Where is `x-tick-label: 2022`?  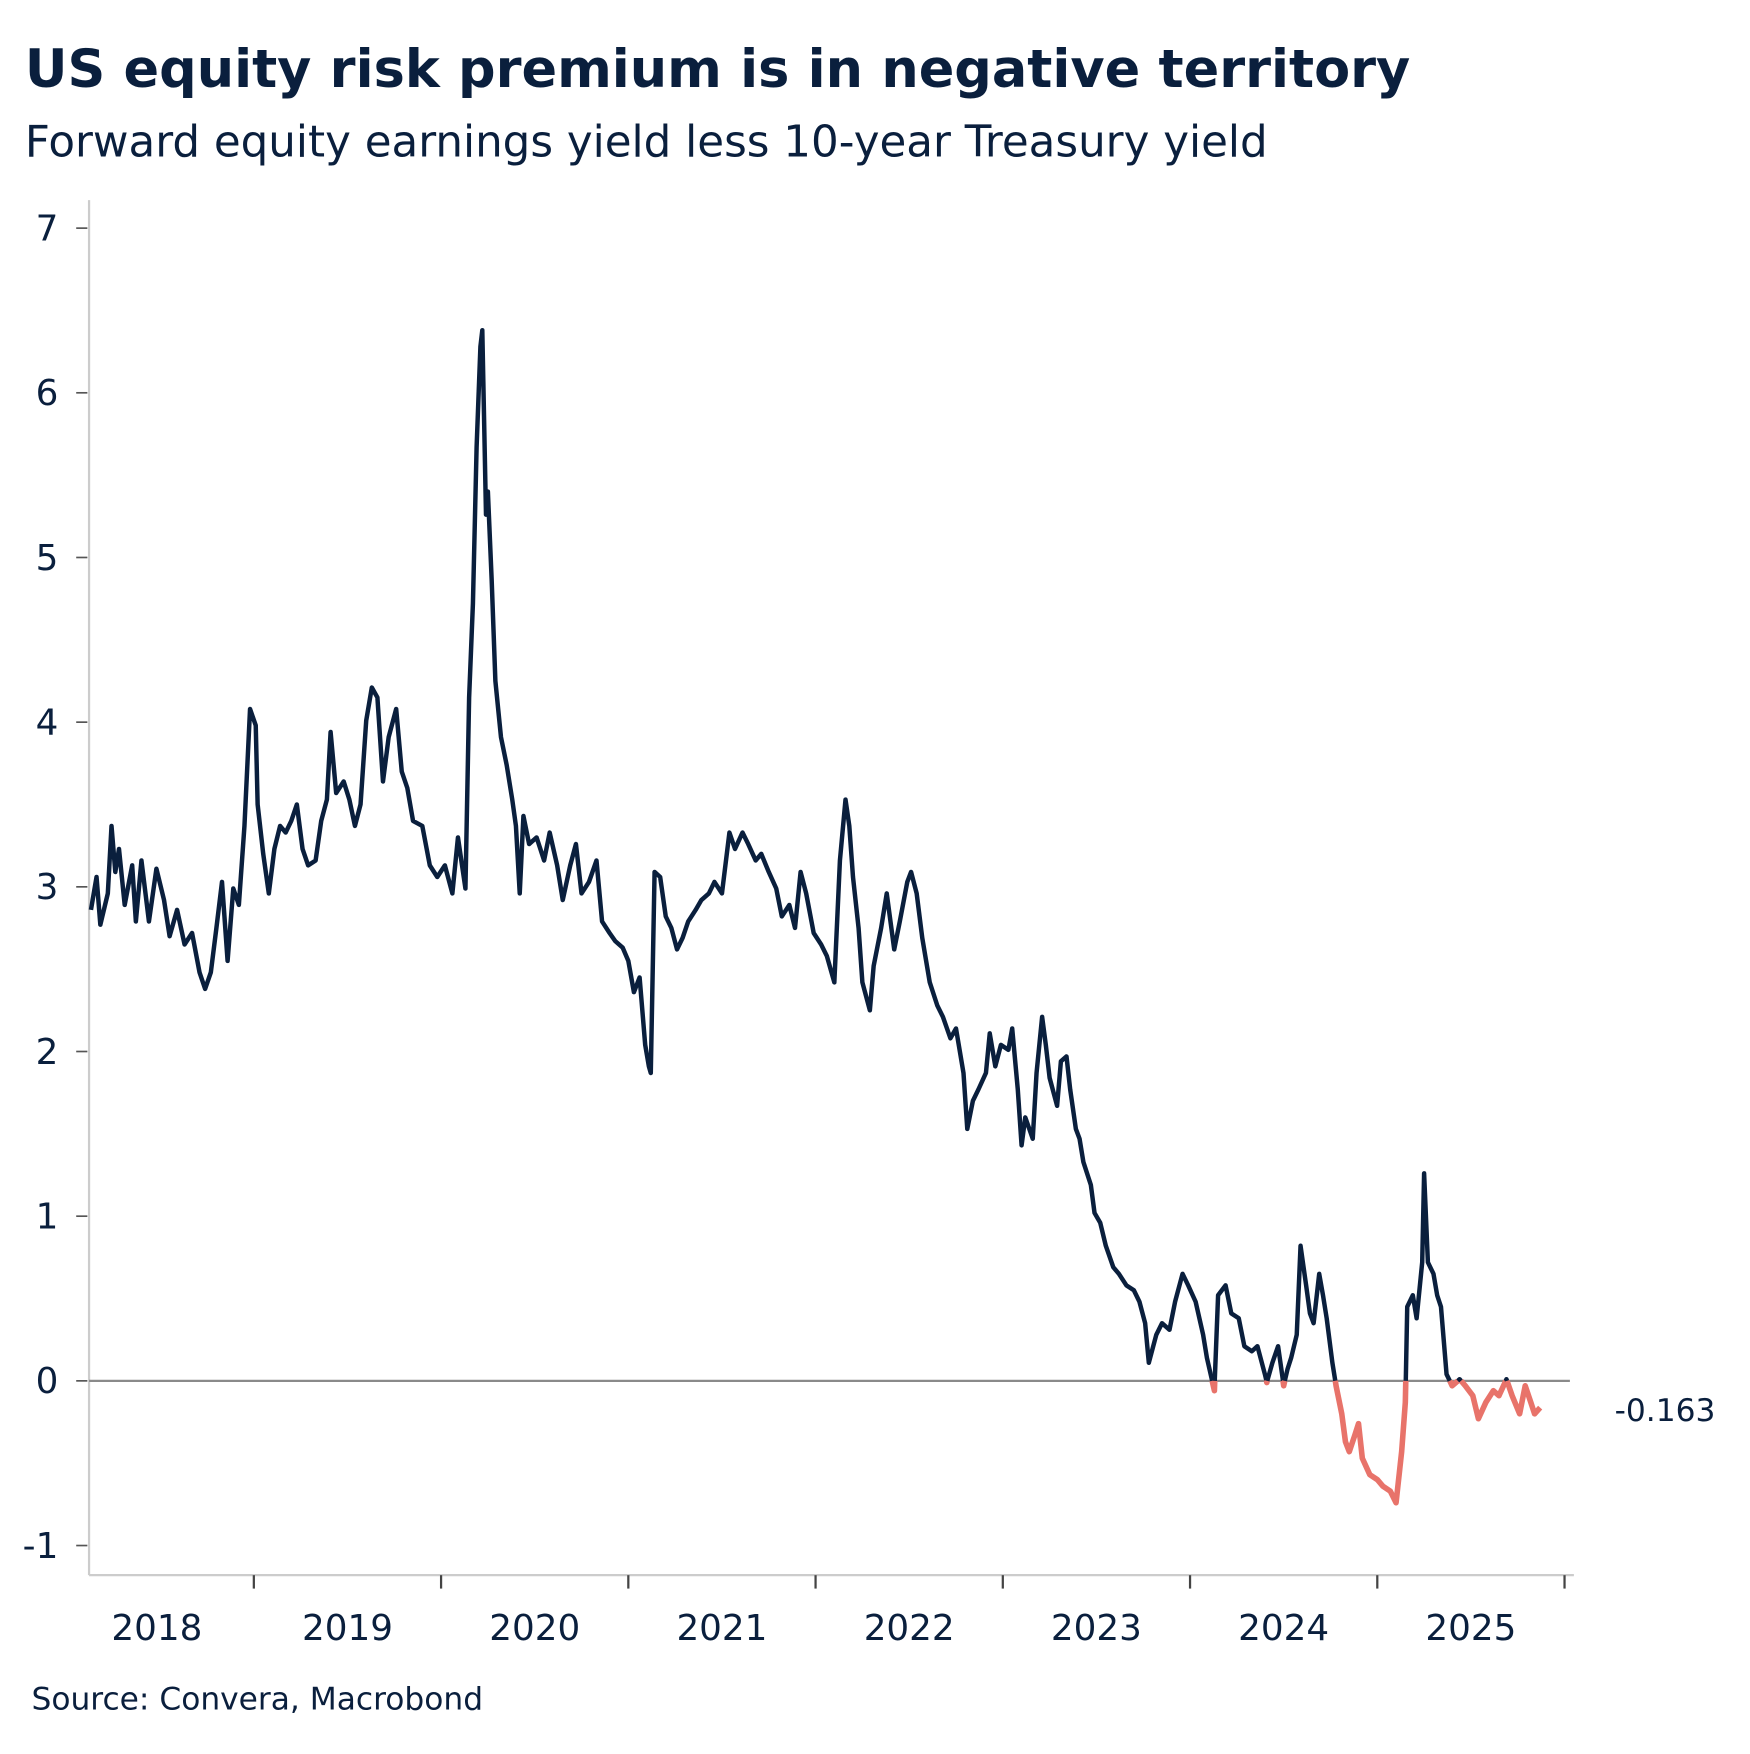 x-tick-label: 2022 is located at coordinates (909, 1628).